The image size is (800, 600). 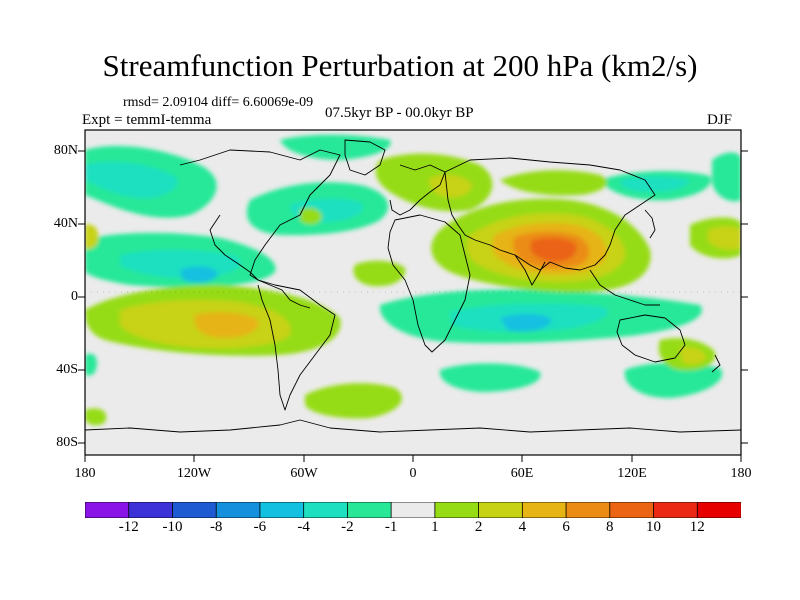 I want to click on coast-north-america, so click(x=260, y=229).